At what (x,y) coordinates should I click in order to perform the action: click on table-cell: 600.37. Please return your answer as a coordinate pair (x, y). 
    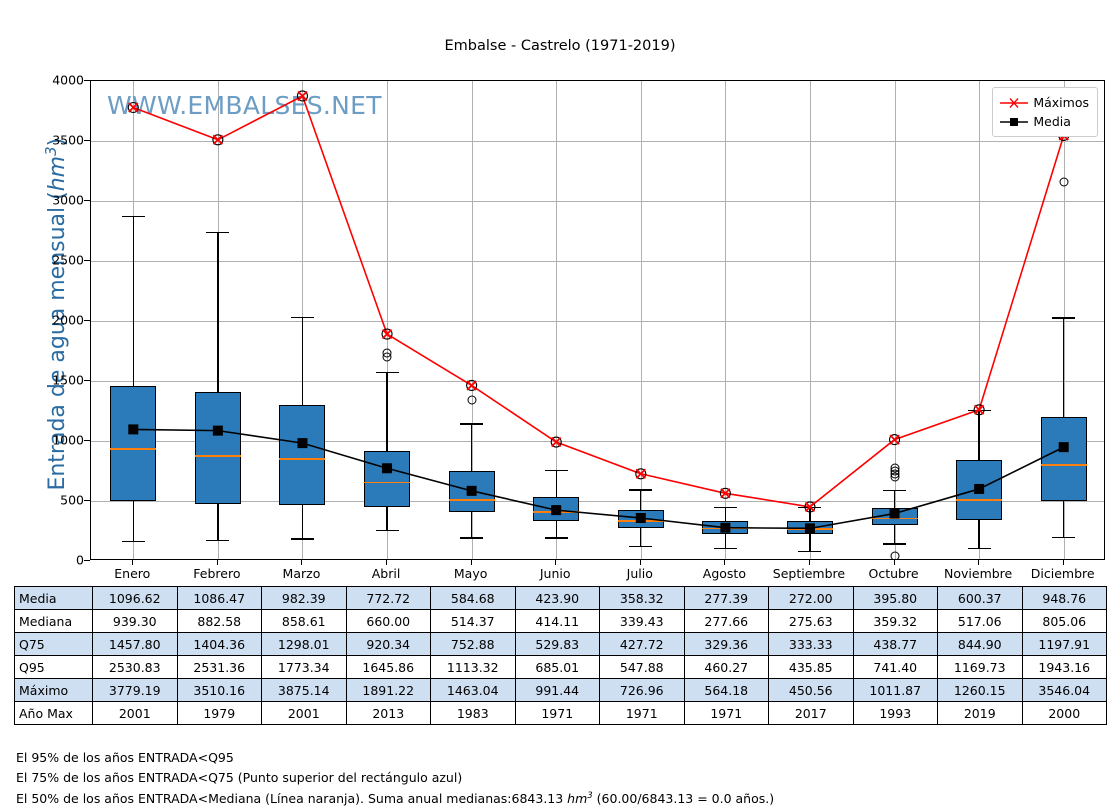
    Looking at the image, I should click on (980, 598).